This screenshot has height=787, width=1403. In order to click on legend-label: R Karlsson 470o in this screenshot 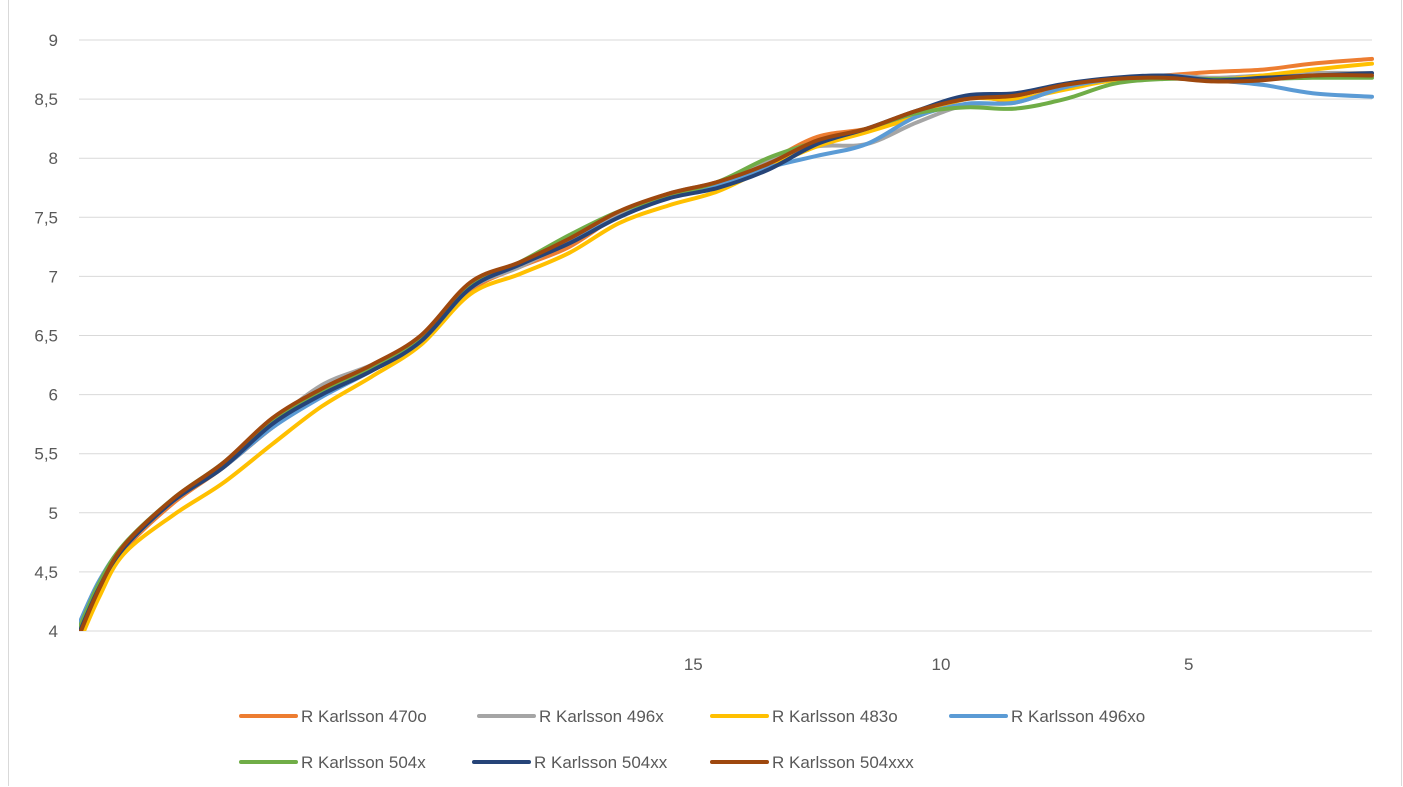, I will do `click(364, 716)`.